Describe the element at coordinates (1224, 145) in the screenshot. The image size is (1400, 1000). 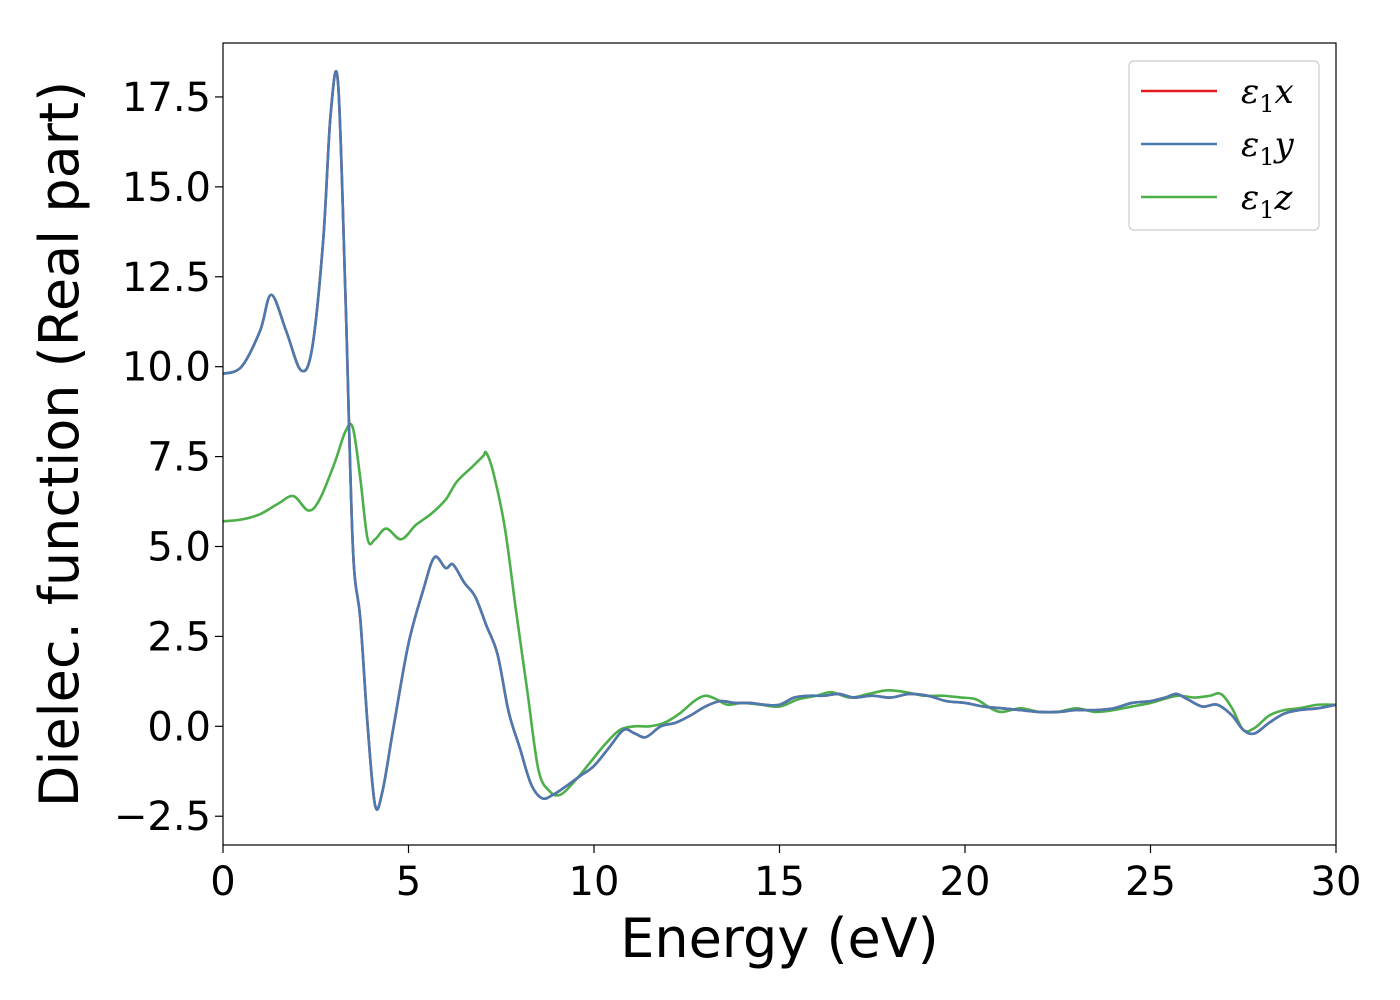
I see `legend-box` at that location.